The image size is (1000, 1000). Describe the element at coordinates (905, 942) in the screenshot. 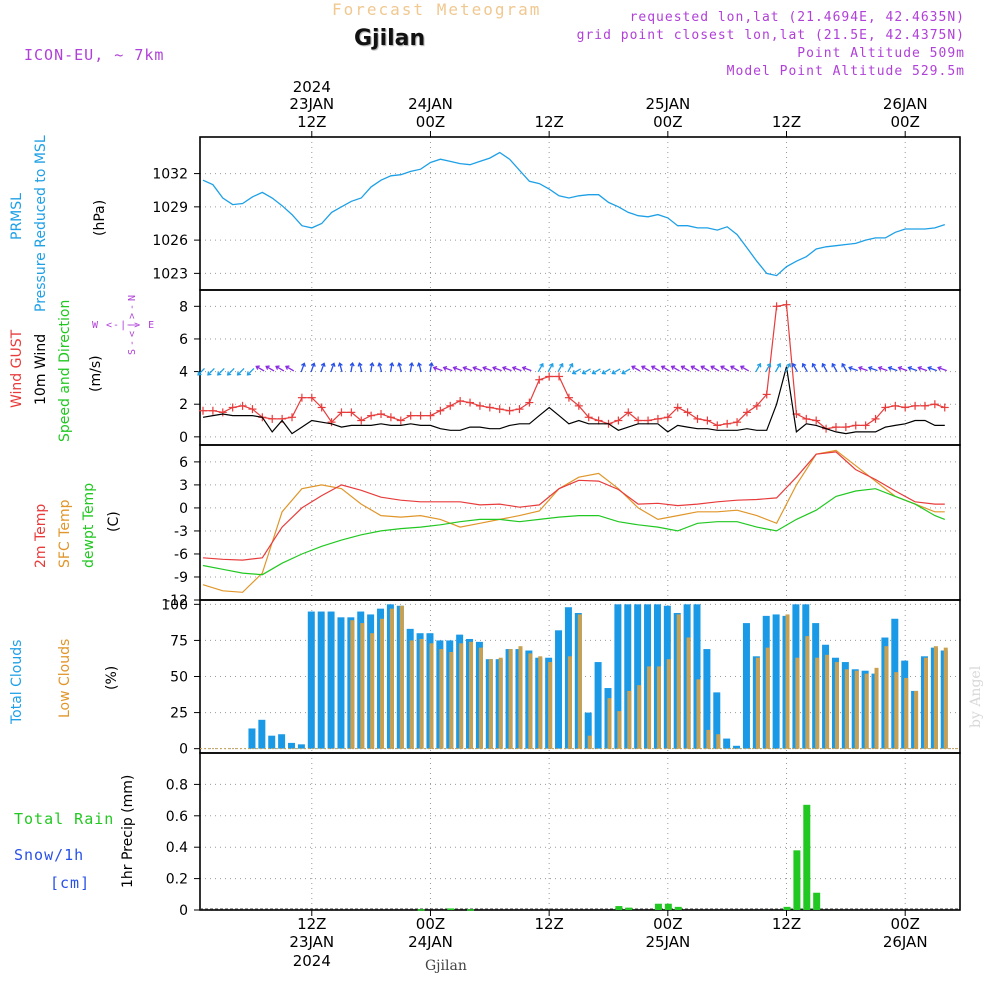

I see `bottom-date-label: 26JAN` at that location.